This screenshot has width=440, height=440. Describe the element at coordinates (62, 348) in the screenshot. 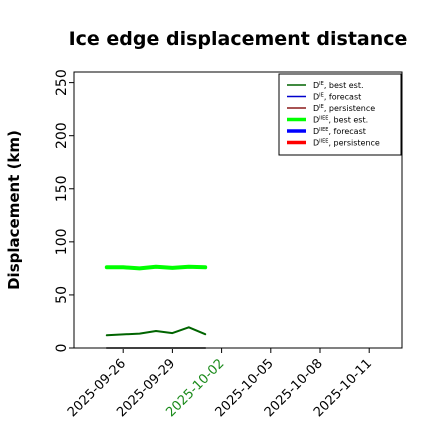

I see `y-tick-label: 0` at that location.